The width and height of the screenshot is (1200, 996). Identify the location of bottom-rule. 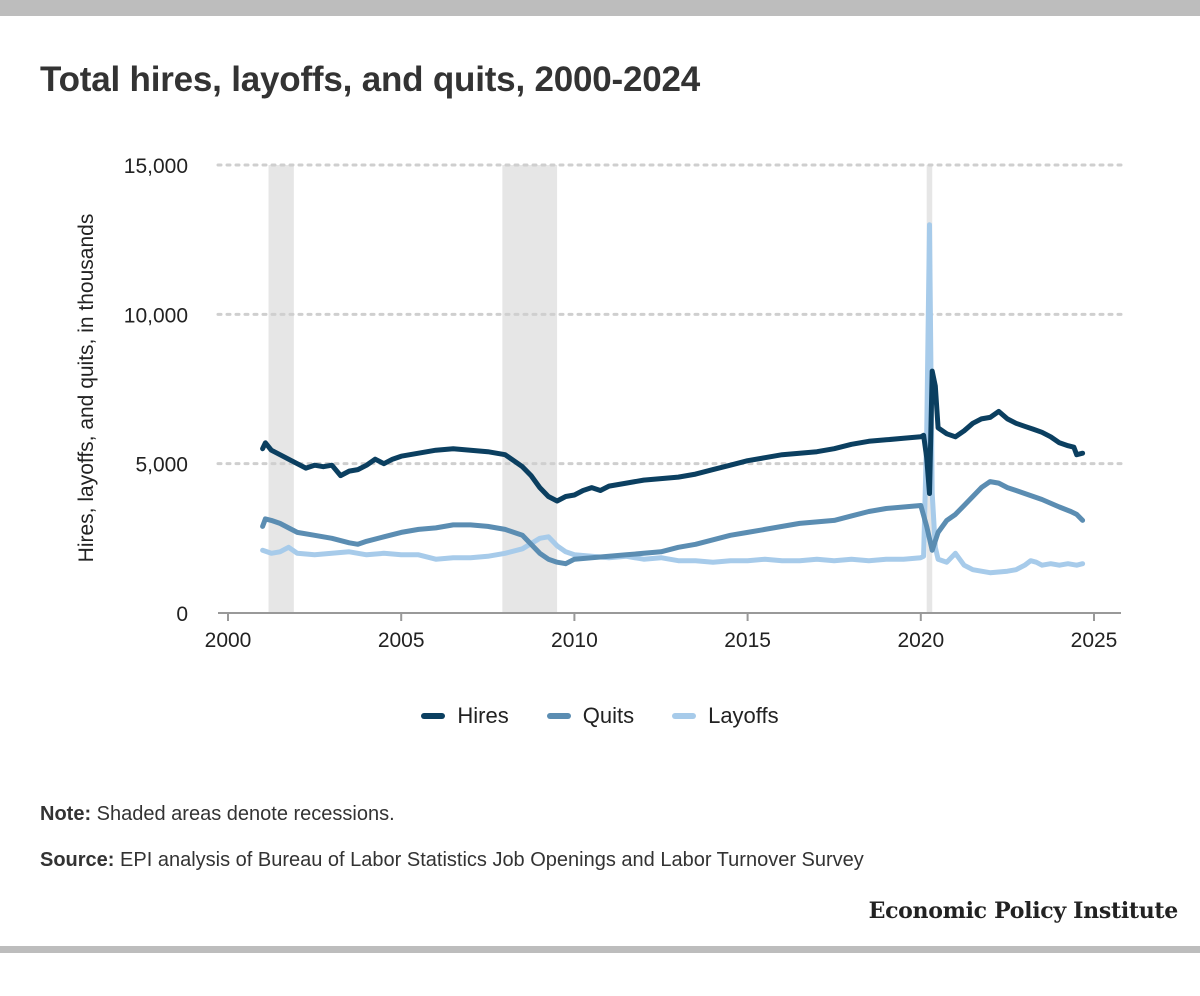
(600, 949).